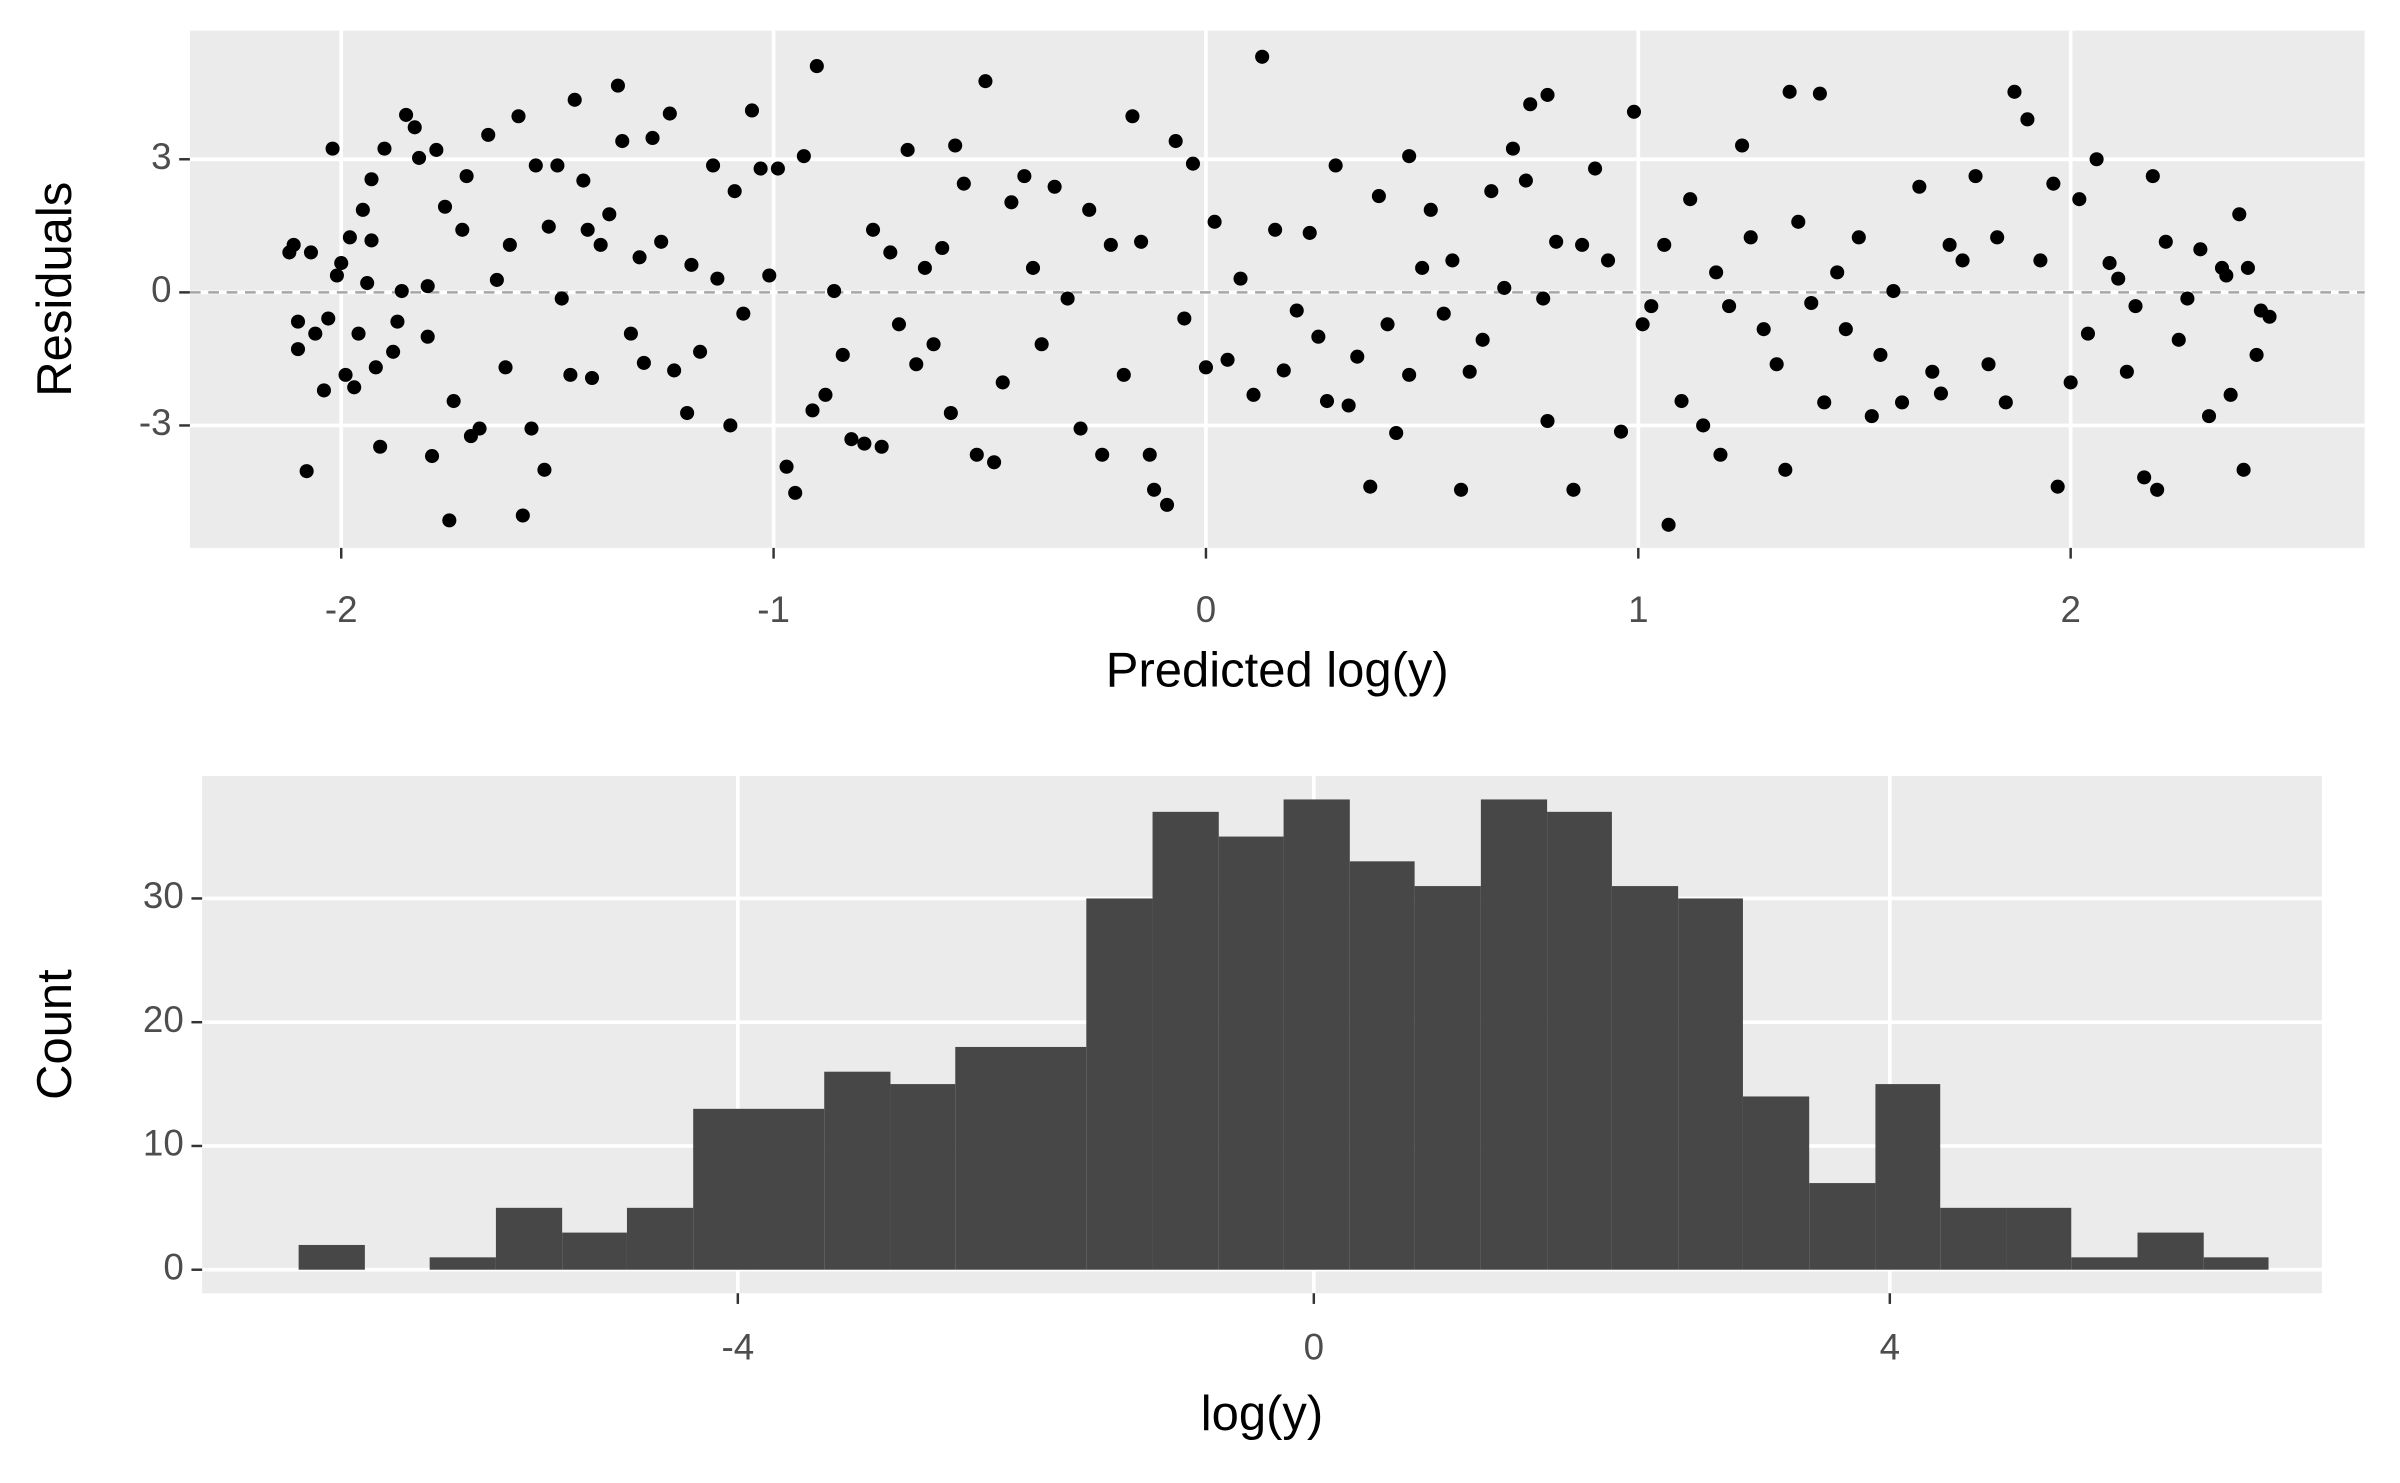 The height and width of the screenshot is (1483, 2400). Describe the element at coordinates (1890, 1347) in the screenshot. I see `x-tick-label: 4` at that location.